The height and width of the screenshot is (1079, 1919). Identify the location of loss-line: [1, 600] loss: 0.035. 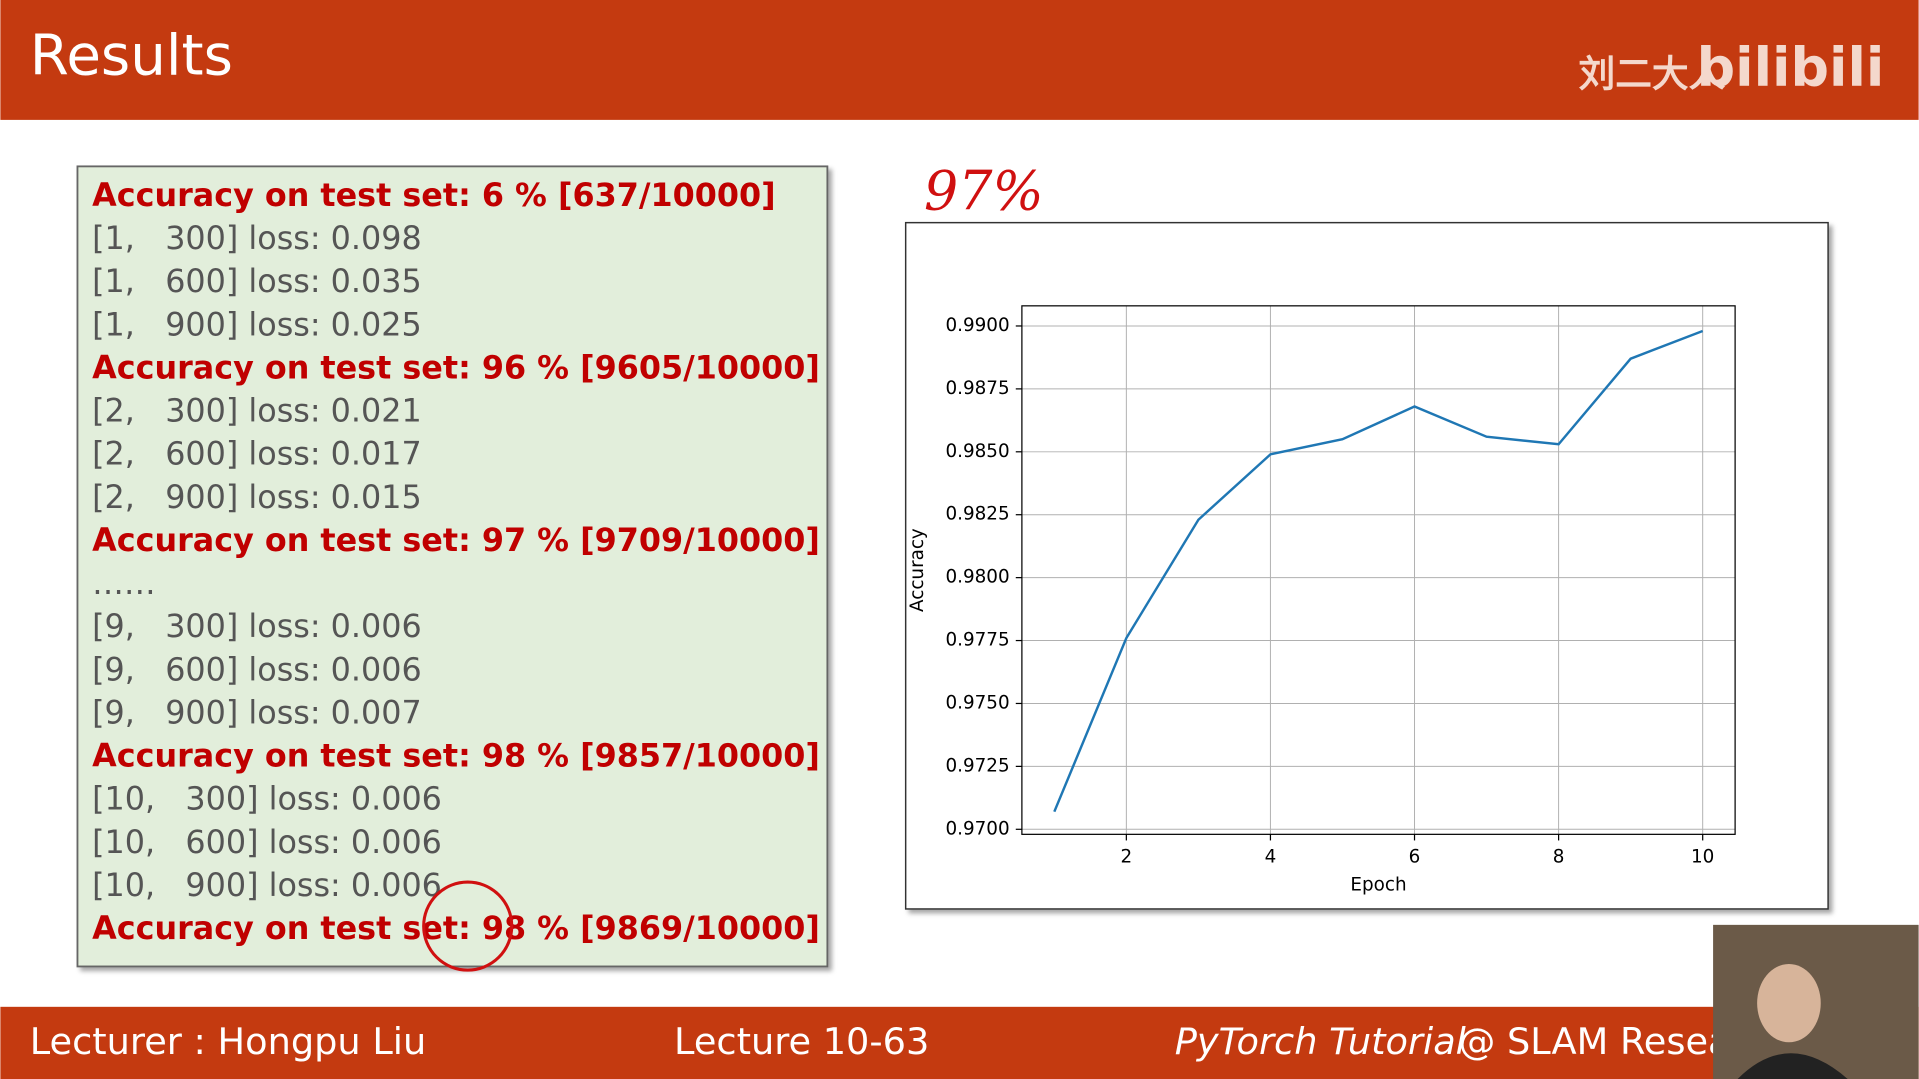
(257, 281).